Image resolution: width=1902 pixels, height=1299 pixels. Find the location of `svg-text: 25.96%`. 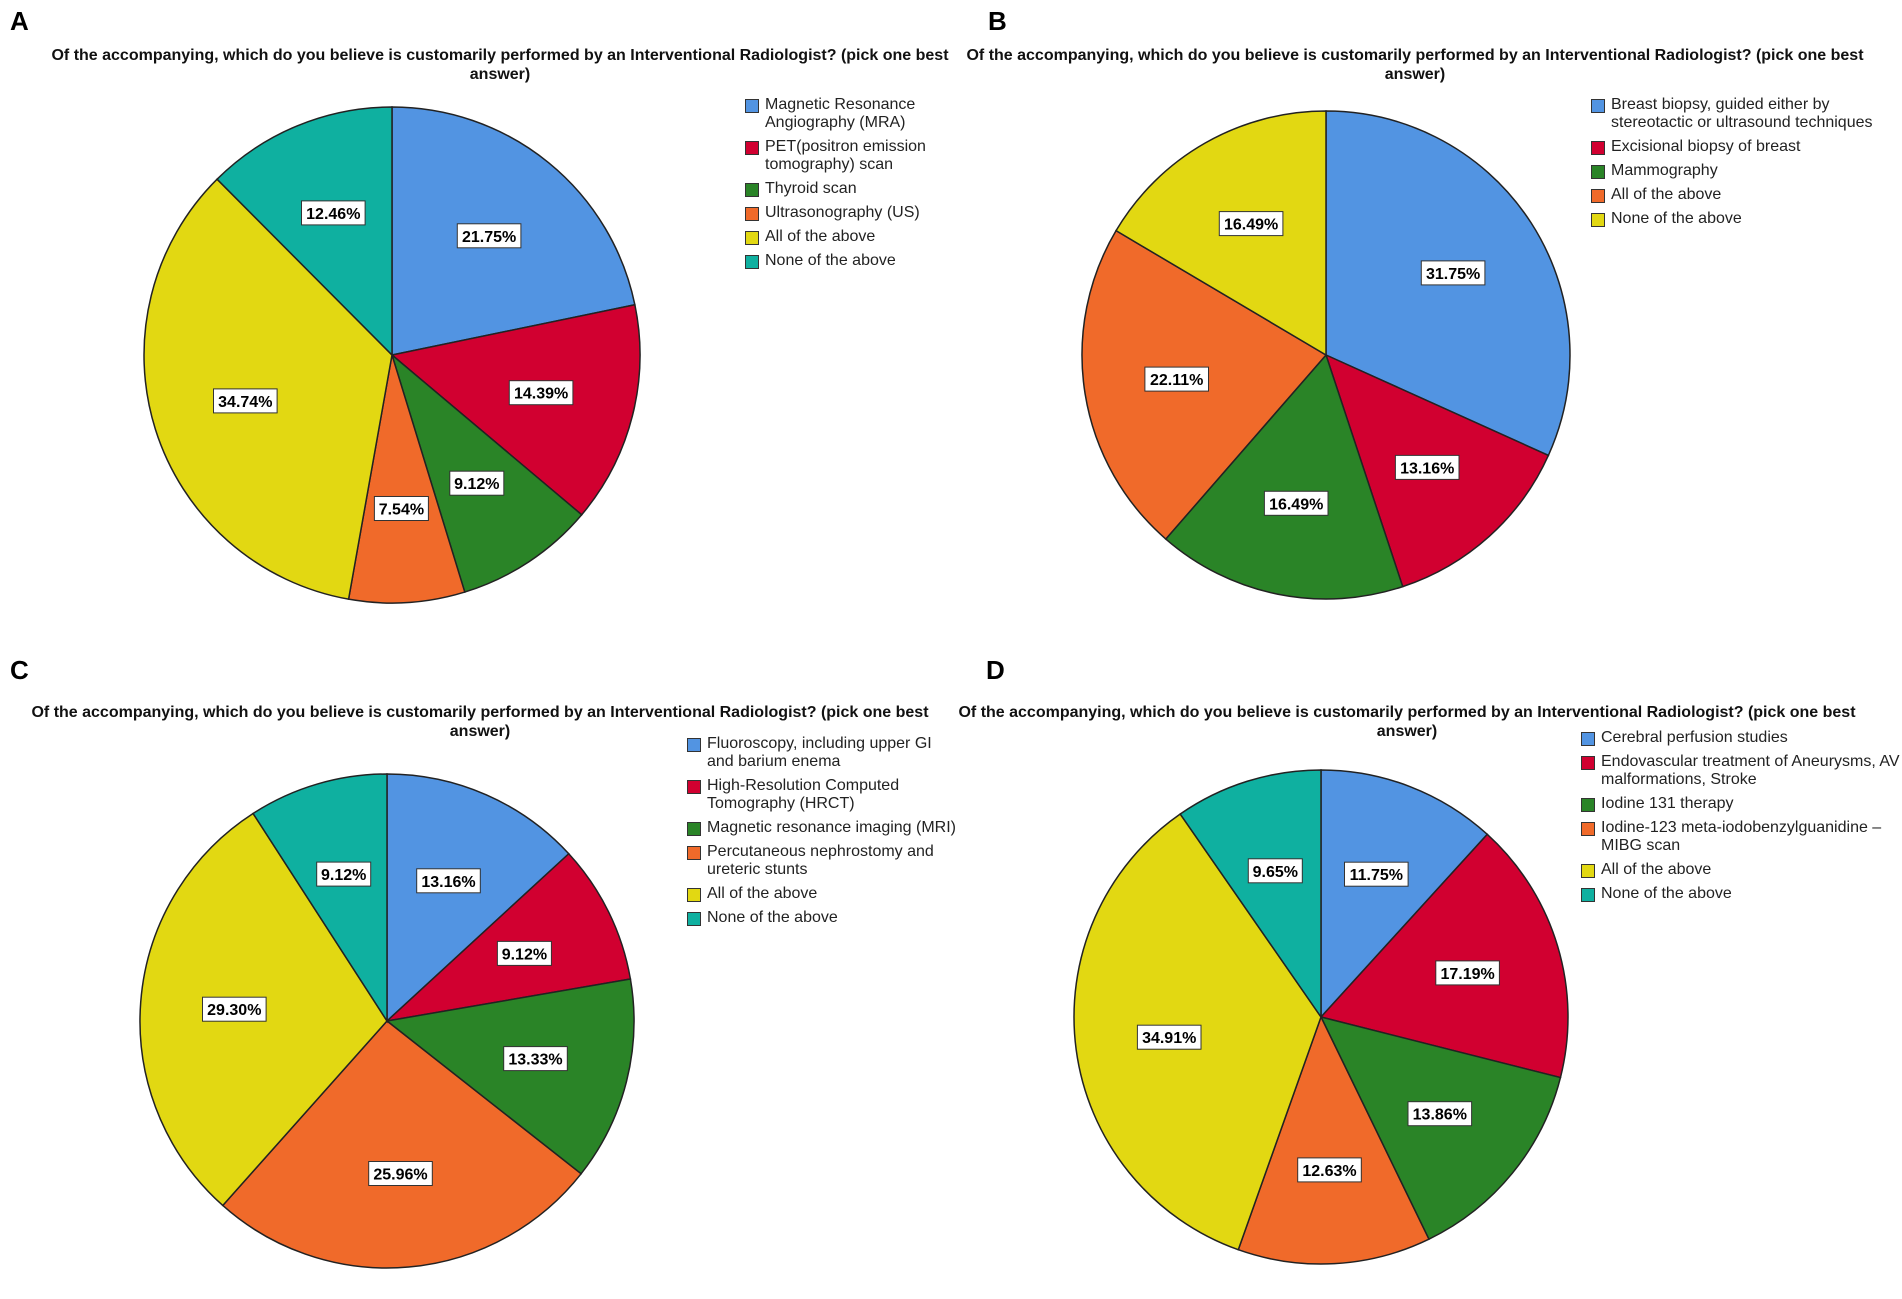

svg-text: 25.96% is located at coordinates (400, 1175).